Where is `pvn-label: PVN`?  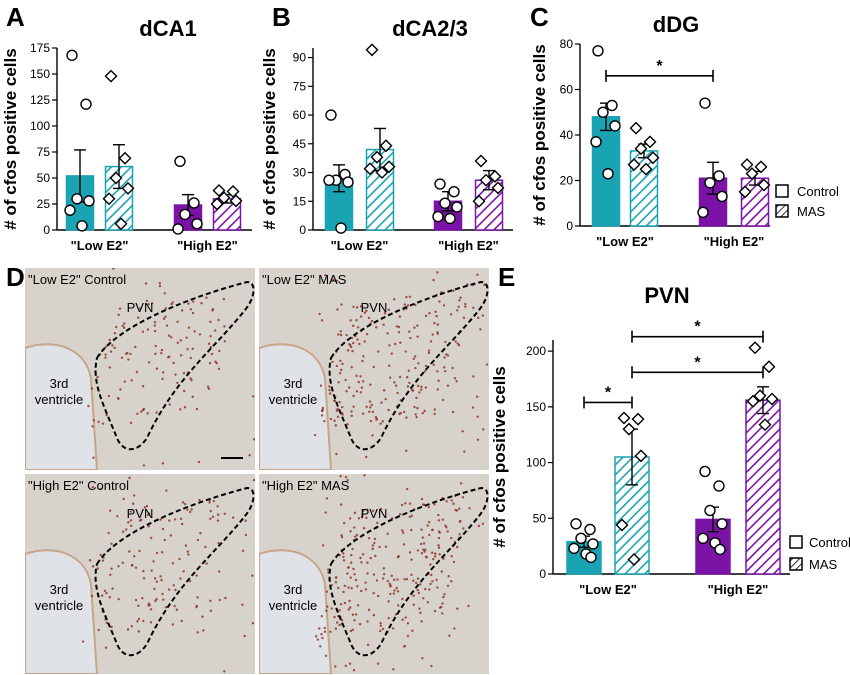
pvn-label: PVN is located at coordinates (374, 307).